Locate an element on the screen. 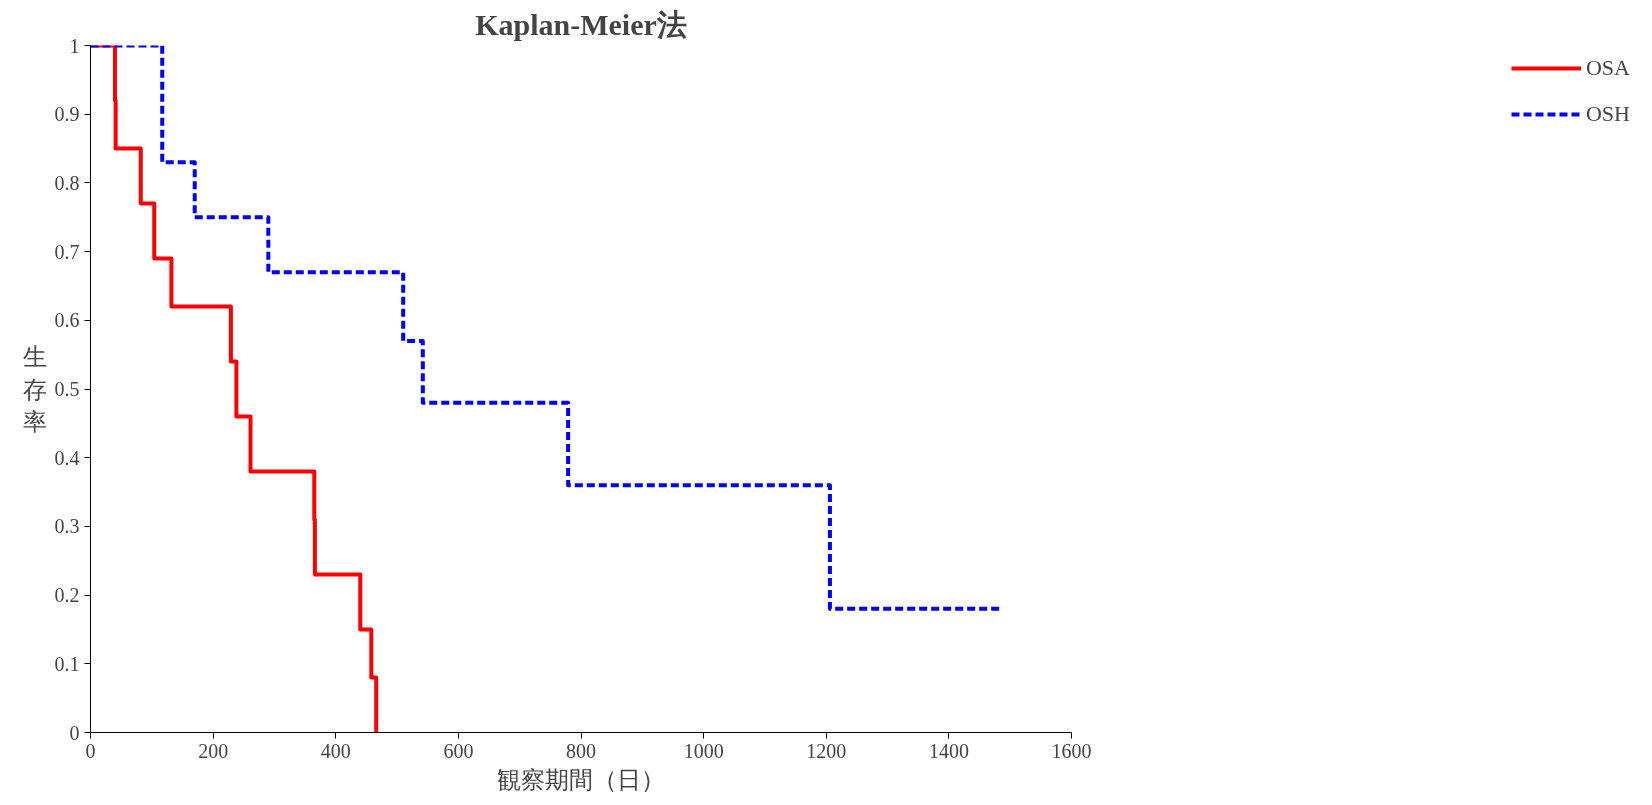 The height and width of the screenshot is (805, 1652). y-tick-label: 0.1 is located at coordinates (67, 663).